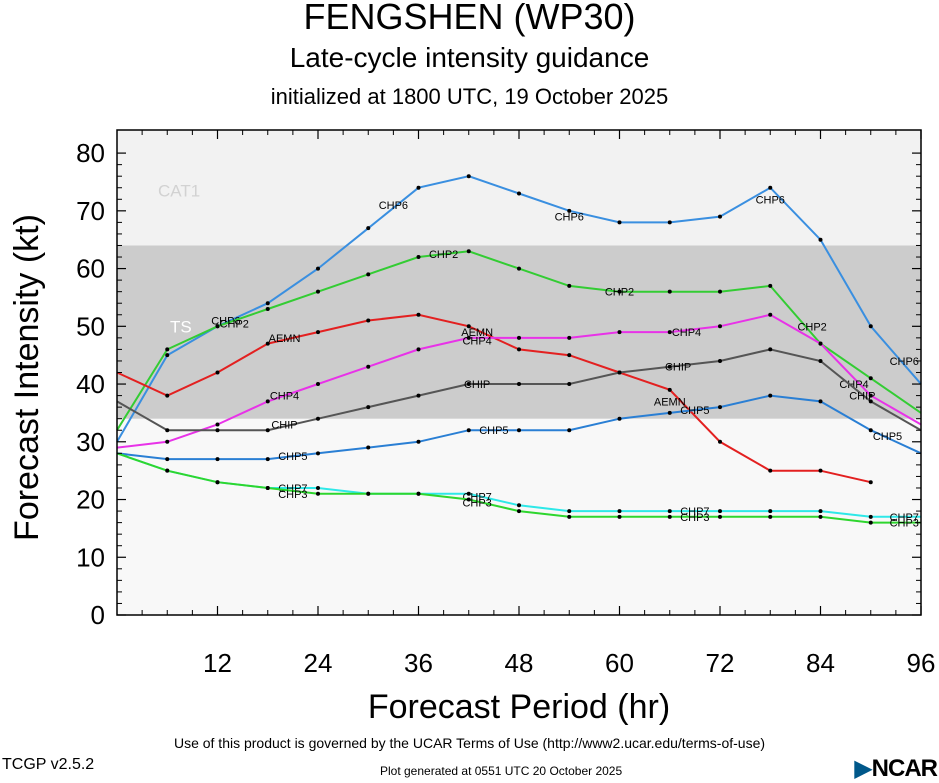 Image resolution: width=939 pixels, height=783 pixels. What do you see at coordinates (98, 615) in the screenshot?
I see `y-tick-label: 0` at bounding box center [98, 615].